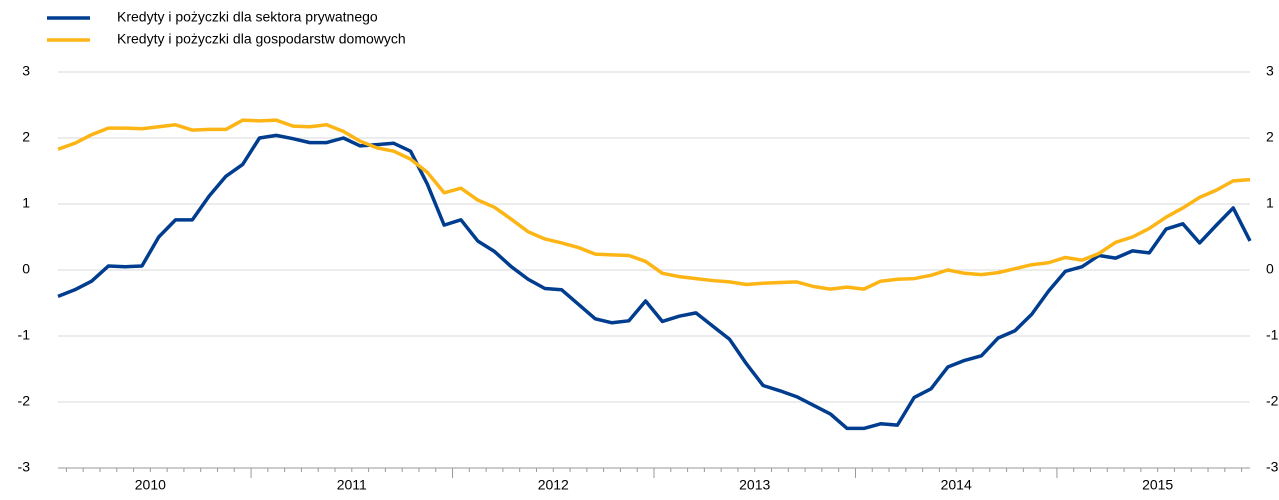 This screenshot has height=500, width=1279. I want to click on y2-tick-label: 1, so click(1270, 203).